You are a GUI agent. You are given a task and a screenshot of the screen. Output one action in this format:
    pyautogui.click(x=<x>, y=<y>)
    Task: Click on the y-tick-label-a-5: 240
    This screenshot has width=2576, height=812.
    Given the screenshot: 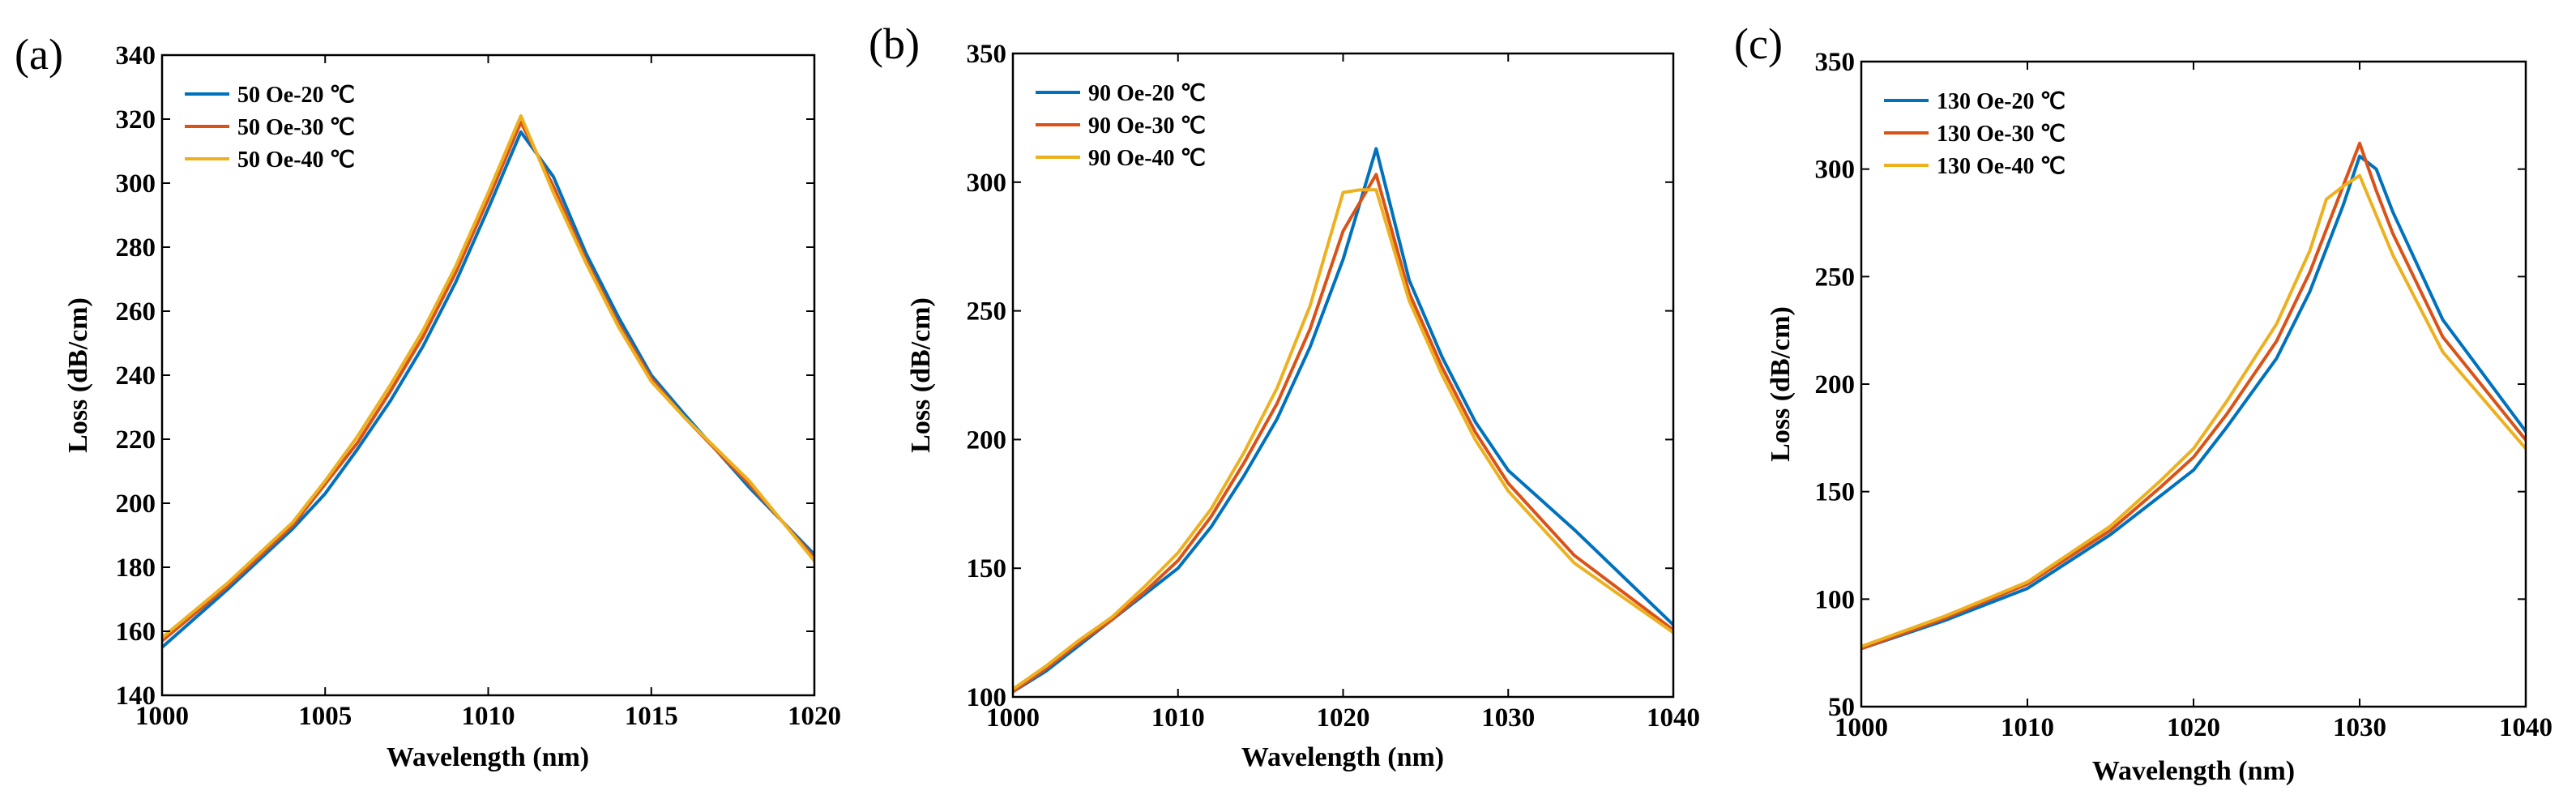 What is the action you would take?
    pyautogui.click(x=136, y=376)
    